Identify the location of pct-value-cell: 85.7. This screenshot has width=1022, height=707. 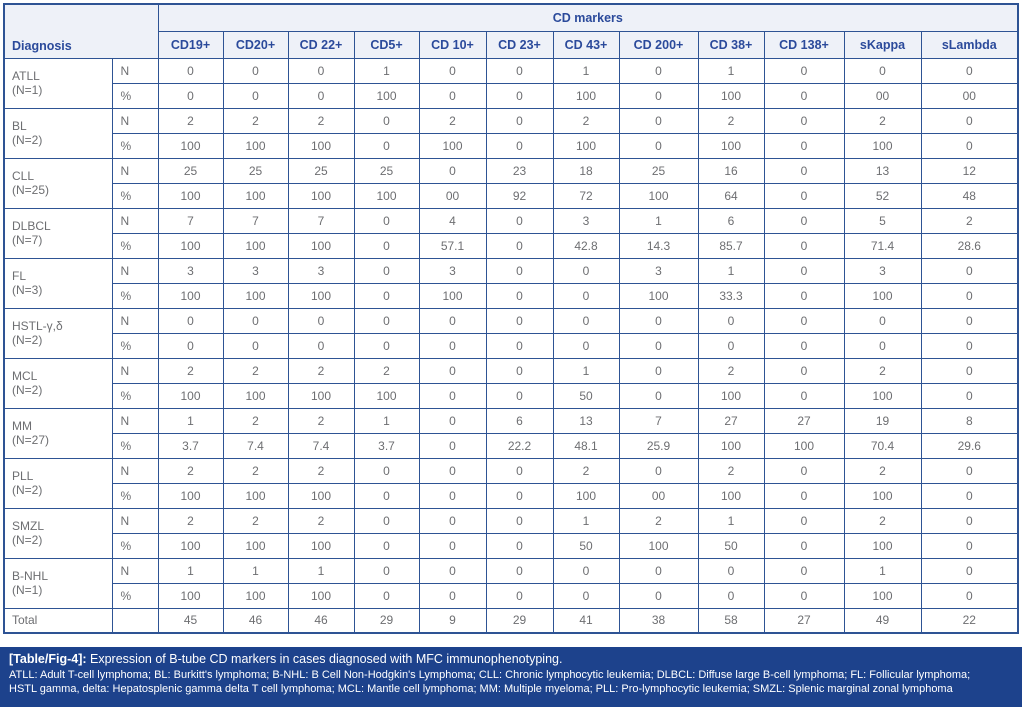
(731, 245).